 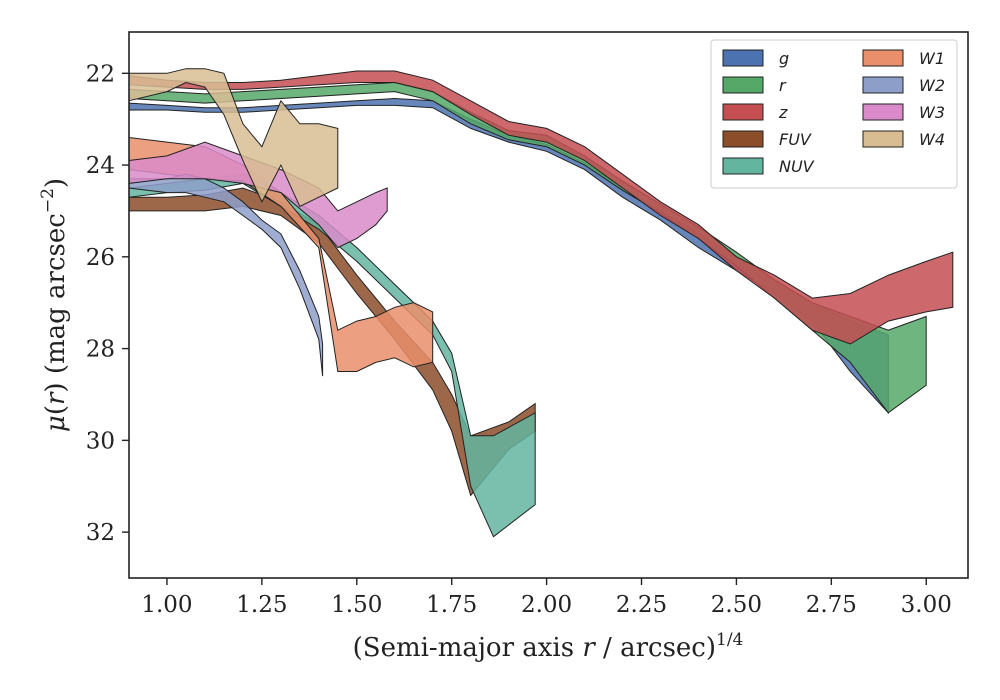 What do you see at coordinates (107, 303) in the screenshot?
I see `y-axis-ticks: 22 24 26 28 30 32` at bounding box center [107, 303].